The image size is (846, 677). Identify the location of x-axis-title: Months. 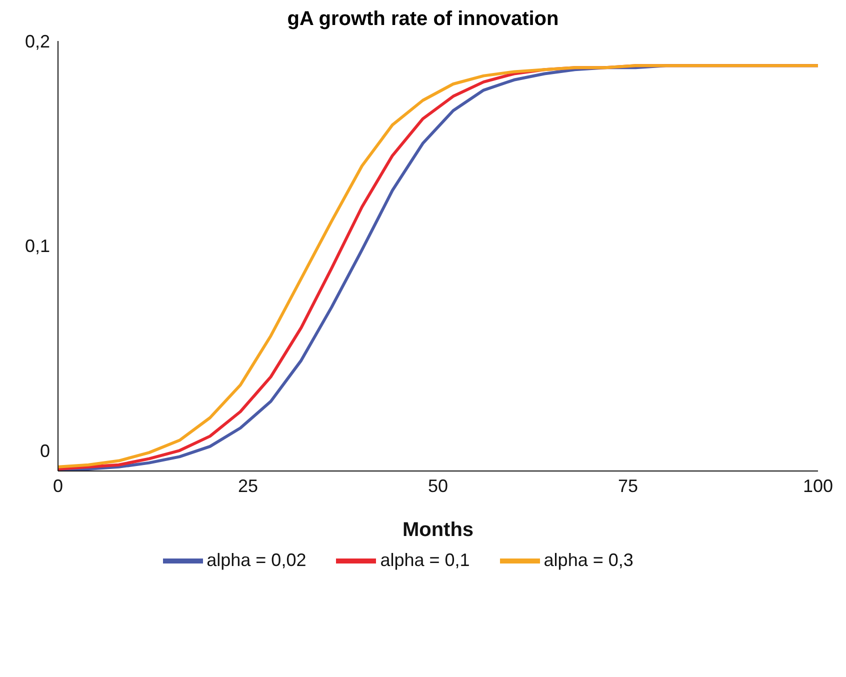
(438, 530).